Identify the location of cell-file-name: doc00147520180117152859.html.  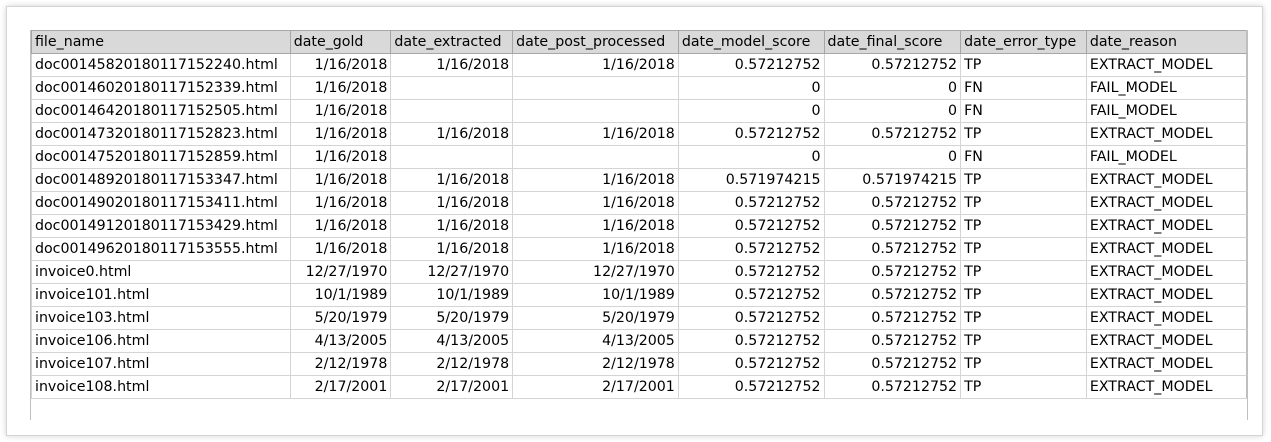
(161, 157).